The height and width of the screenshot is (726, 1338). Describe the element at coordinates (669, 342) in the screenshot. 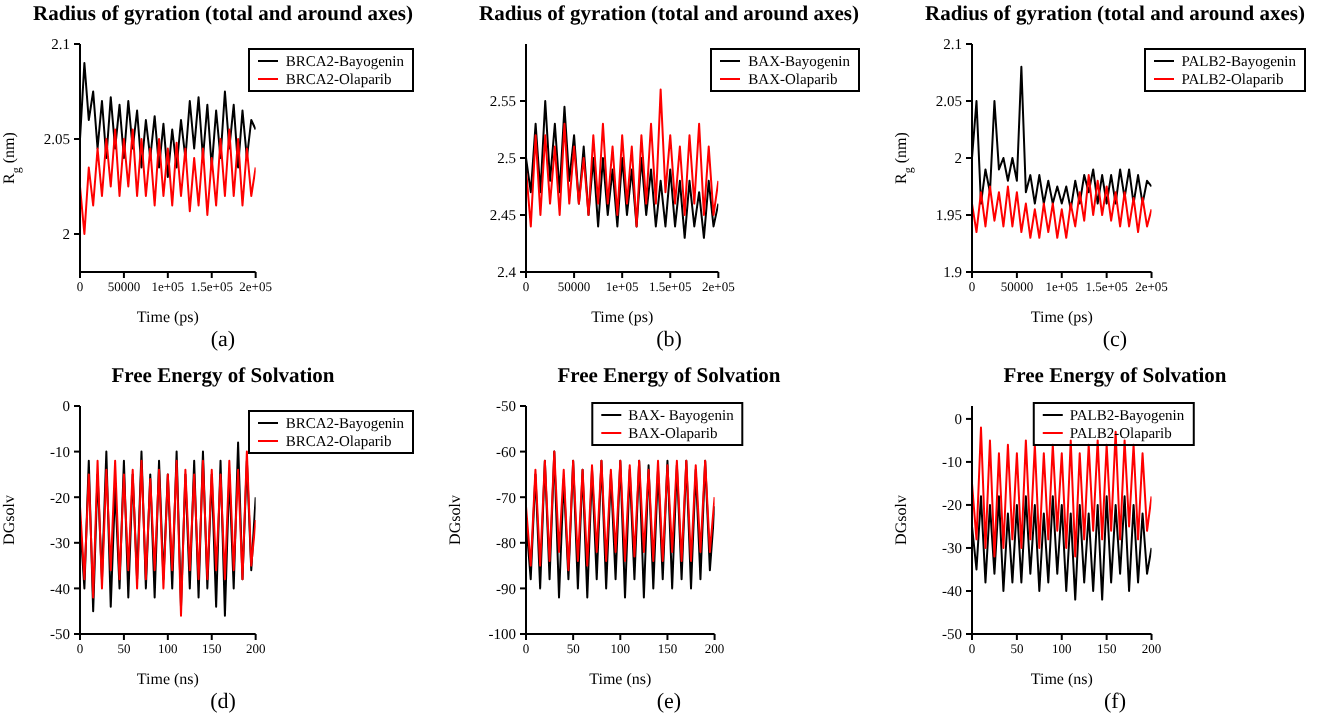

I see `text: (b)` at that location.